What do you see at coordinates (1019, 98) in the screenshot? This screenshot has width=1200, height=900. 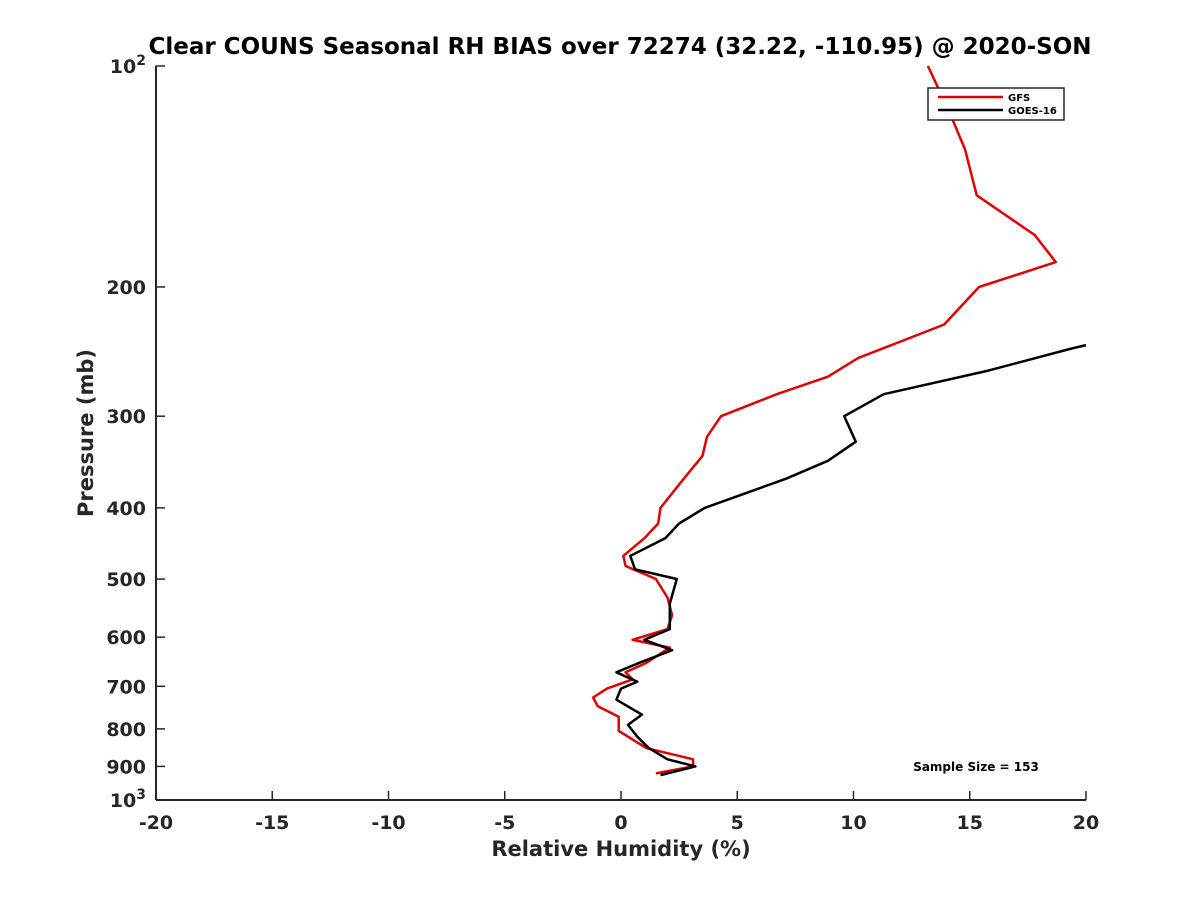 I see `legend-label-gfs: GFS` at bounding box center [1019, 98].